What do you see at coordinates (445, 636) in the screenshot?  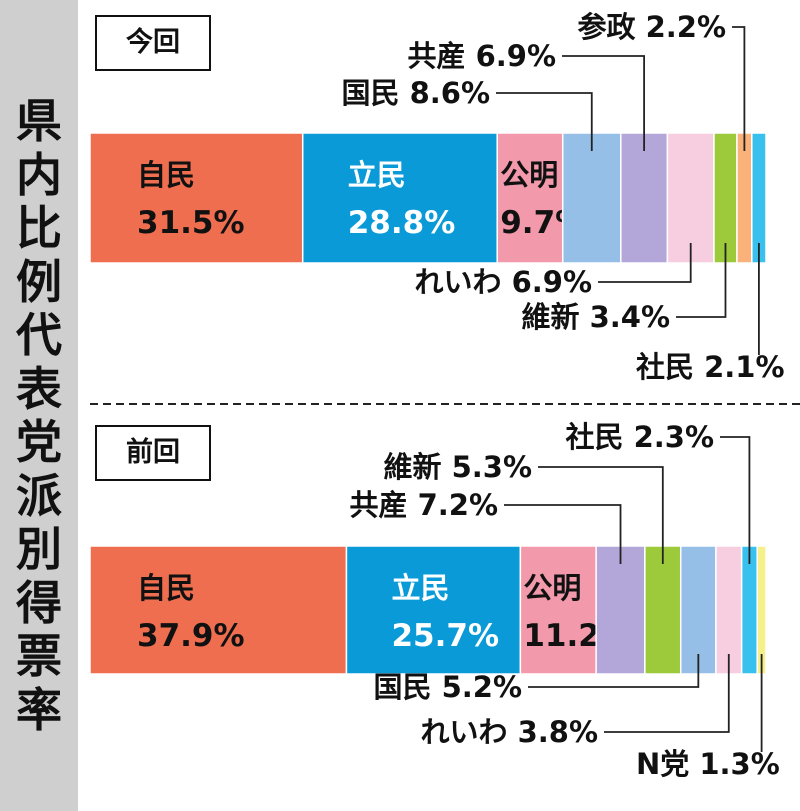 I see `bar-value-label-previous-1: 25.7%` at bounding box center [445, 636].